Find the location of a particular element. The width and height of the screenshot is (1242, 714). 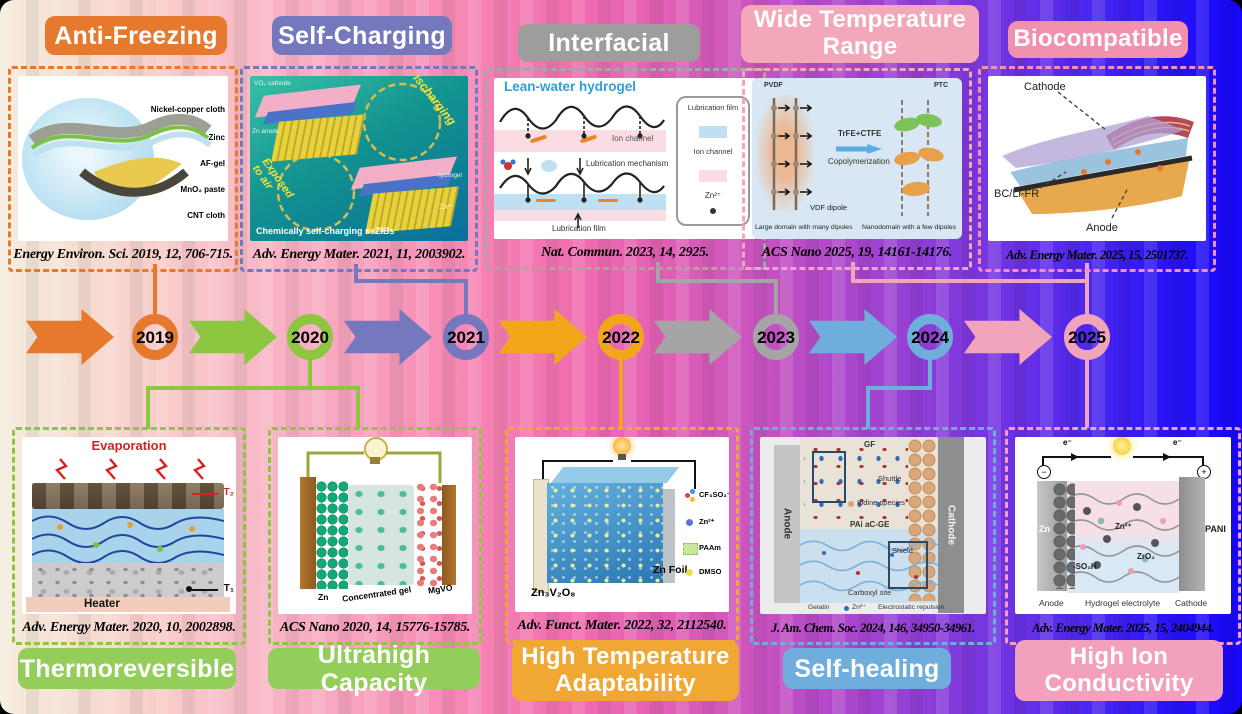

label-zn: Zn is located at coordinates (323, 597).